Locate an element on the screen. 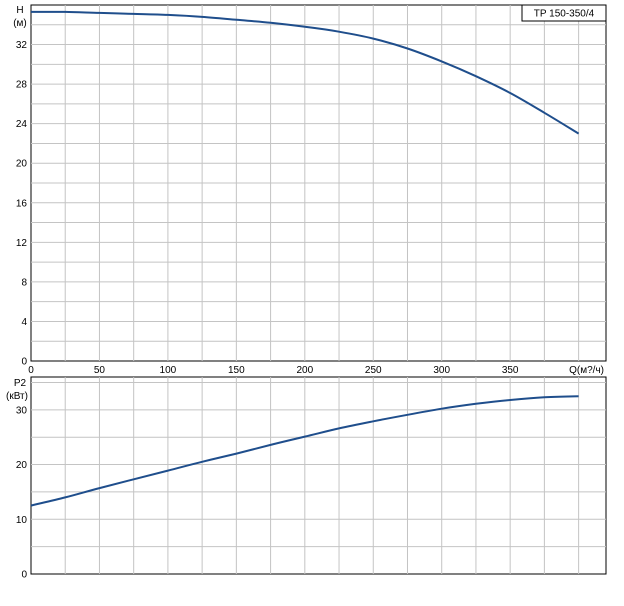 The width and height of the screenshot is (624, 606). head-y-tick-label: 8 is located at coordinates (24, 282).